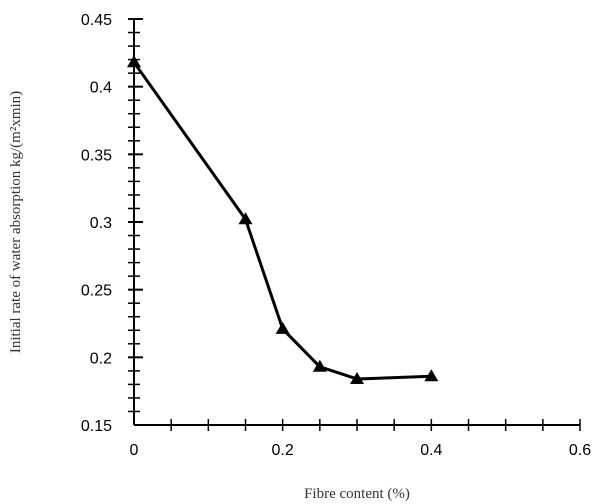  What do you see at coordinates (96, 426) in the screenshot?
I see `y-tick-label: 0.15` at bounding box center [96, 426].